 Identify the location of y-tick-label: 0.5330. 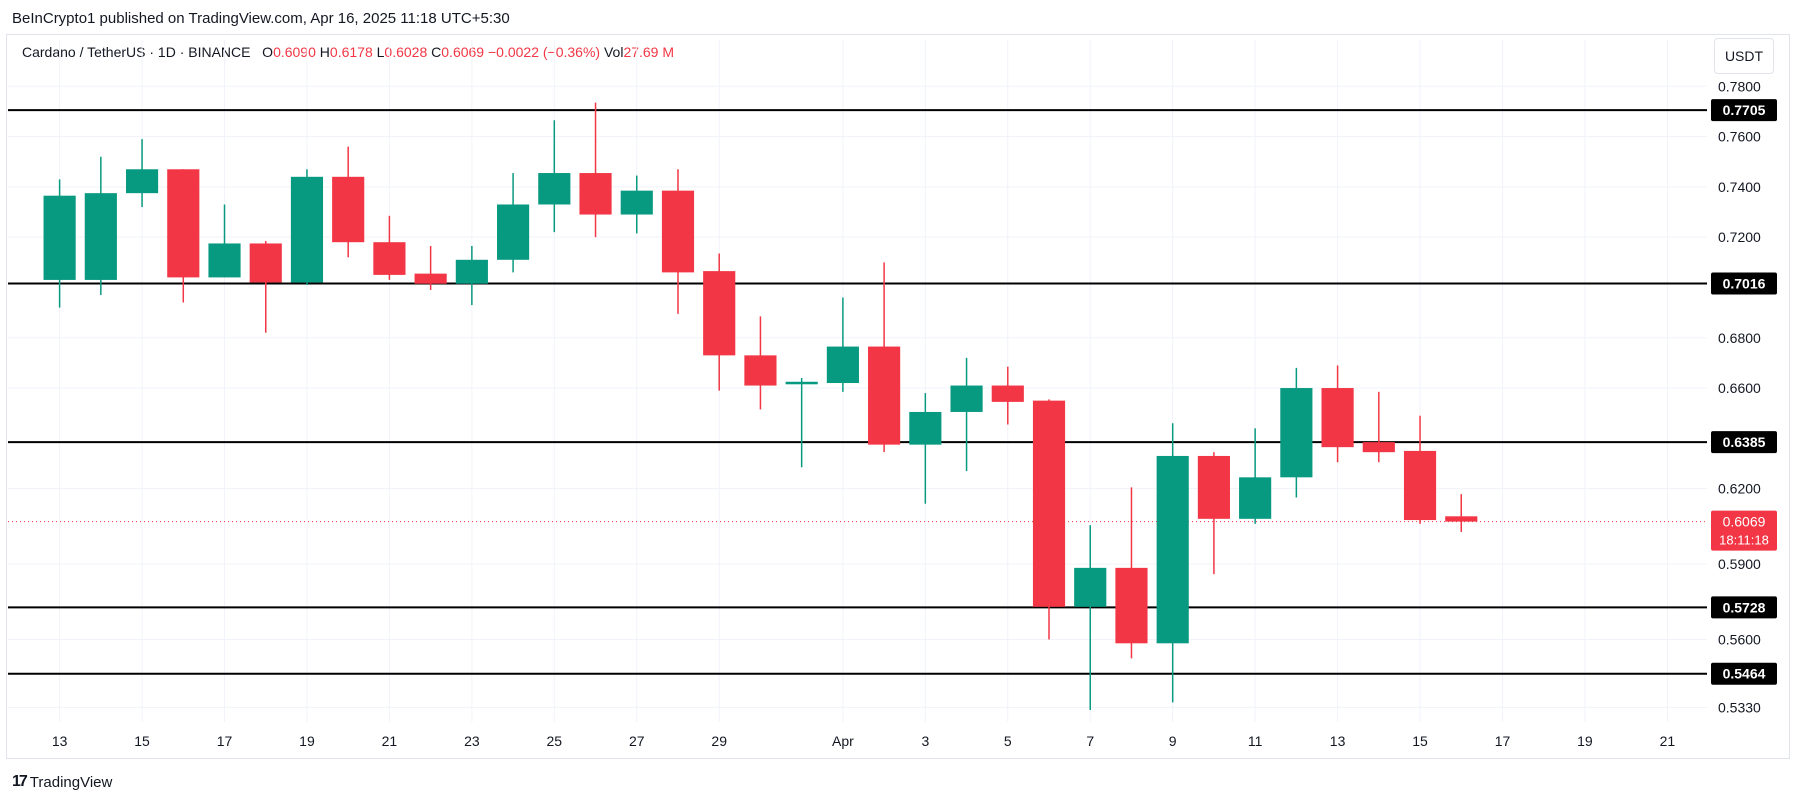
(1739, 707).